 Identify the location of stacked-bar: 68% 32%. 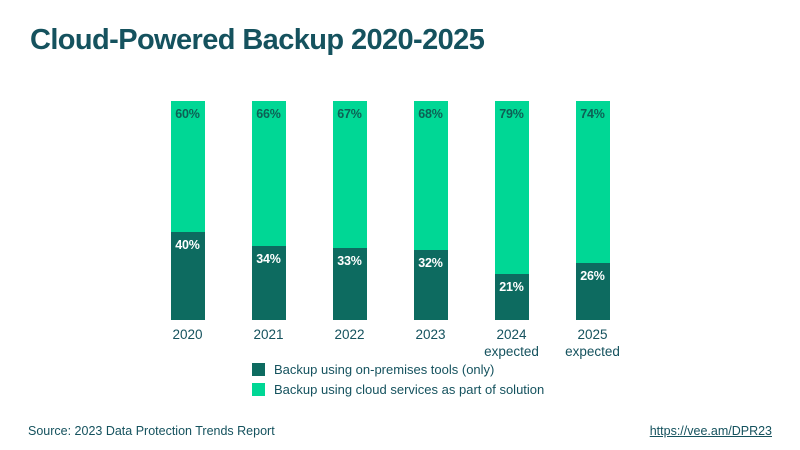
(430, 210).